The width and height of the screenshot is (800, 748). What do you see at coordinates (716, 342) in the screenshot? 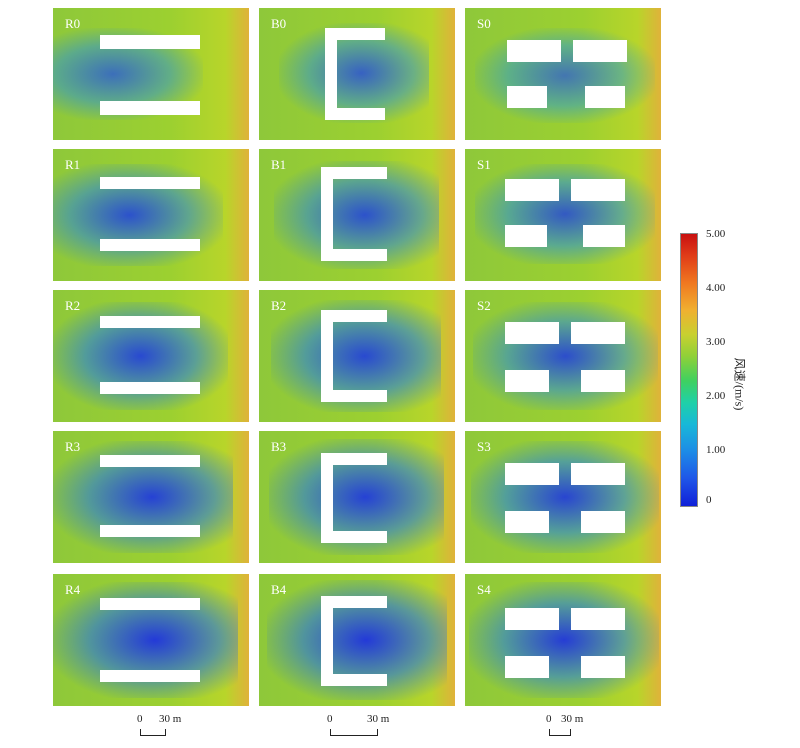
I see `colorbar-tick: 3.00` at bounding box center [716, 342].